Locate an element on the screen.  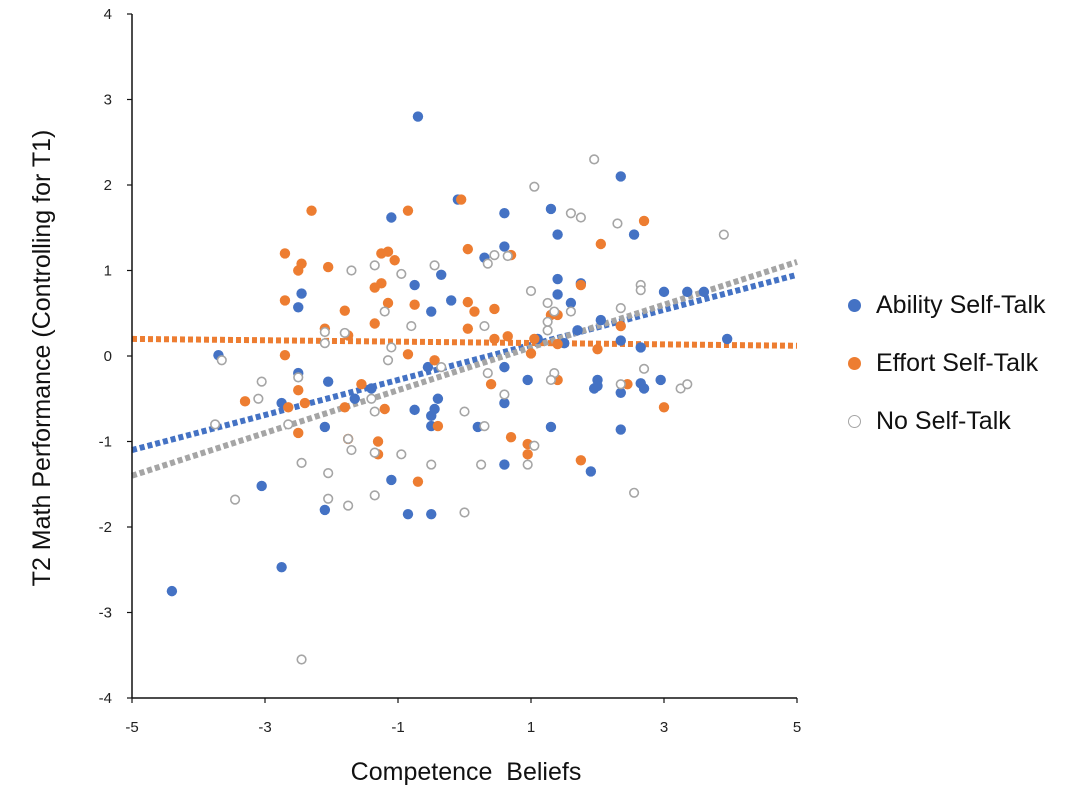
legend-swatch-ability is located at coordinates (854, 305).